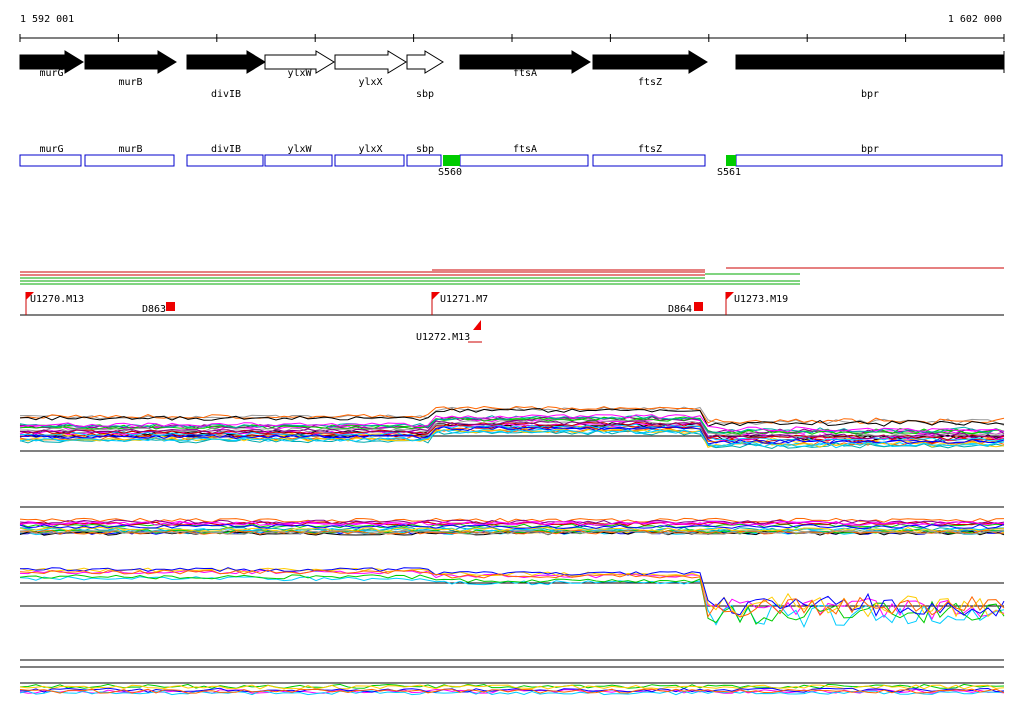  Describe the element at coordinates (870, 149) in the screenshot. I see `gene-box-label: bpr` at that location.